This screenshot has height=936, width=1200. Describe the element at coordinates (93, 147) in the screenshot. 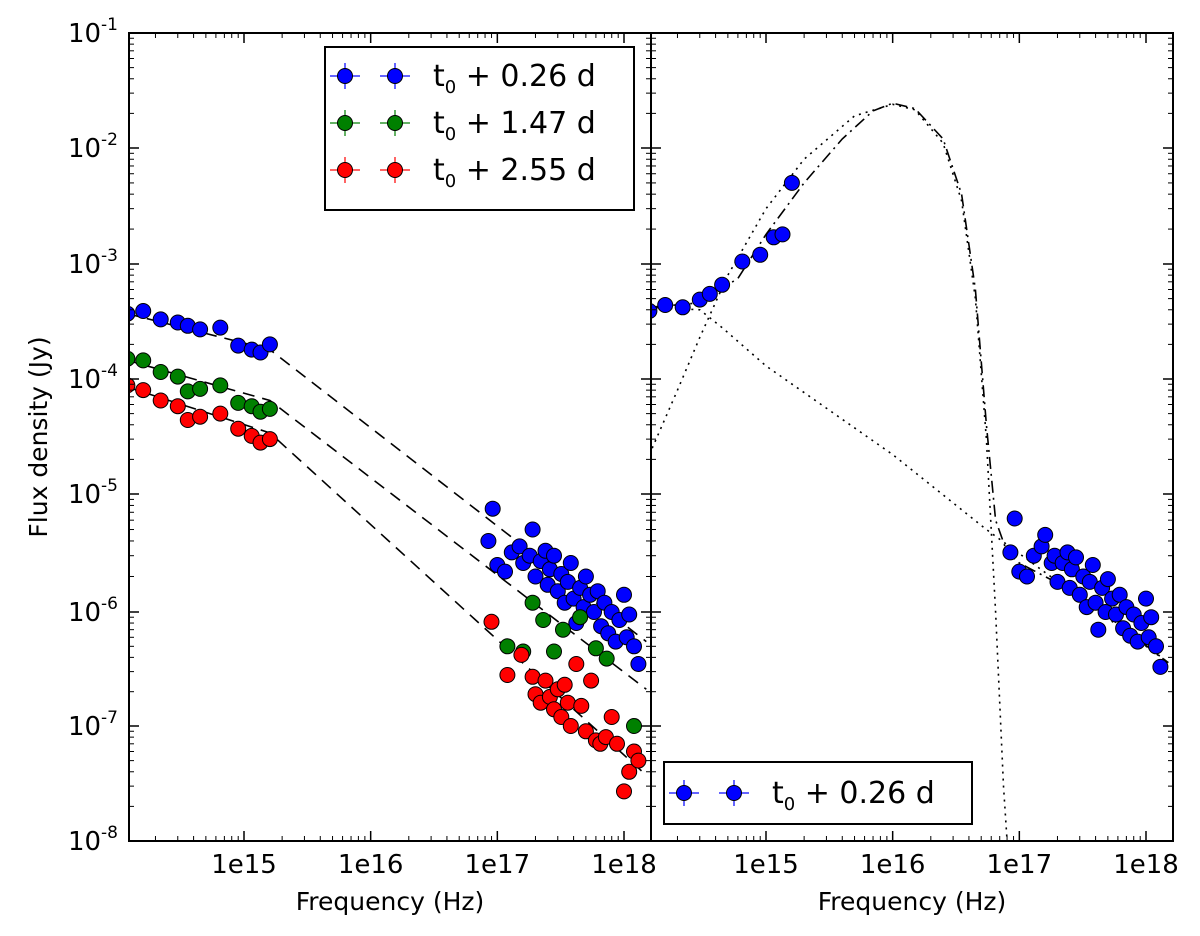

I see `y-tick-label: 10⁻²` at that location.